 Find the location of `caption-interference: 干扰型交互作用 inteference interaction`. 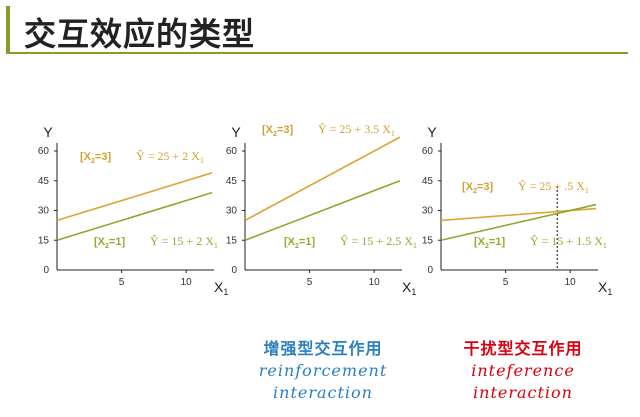

caption-interference: 干扰型交互作用 inteference interaction is located at coordinates (523, 371).